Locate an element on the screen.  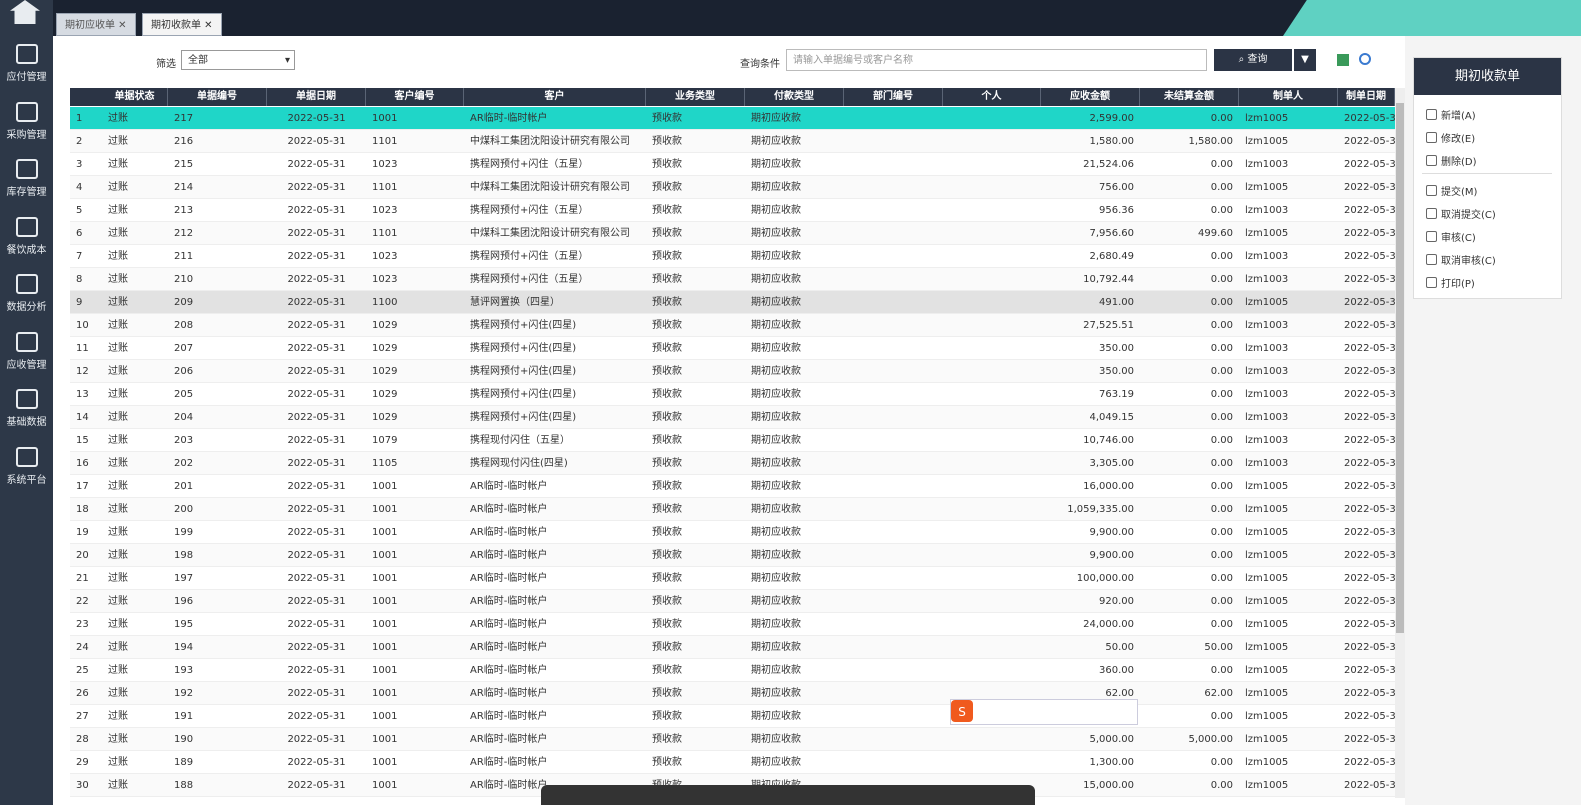
tab: 期初收款单 ✕ is located at coordinates (182, 24).